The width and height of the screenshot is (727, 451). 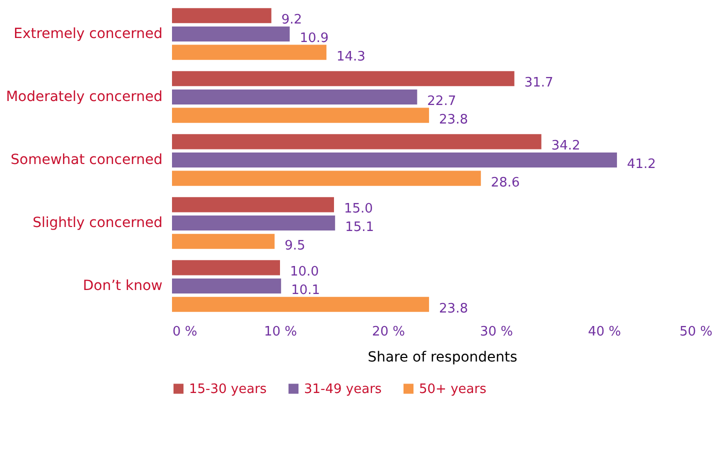 What do you see at coordinates (695, 332) in the screenshot?
I see `x-tick-label: 50 %` at bounding box center [695, 332].